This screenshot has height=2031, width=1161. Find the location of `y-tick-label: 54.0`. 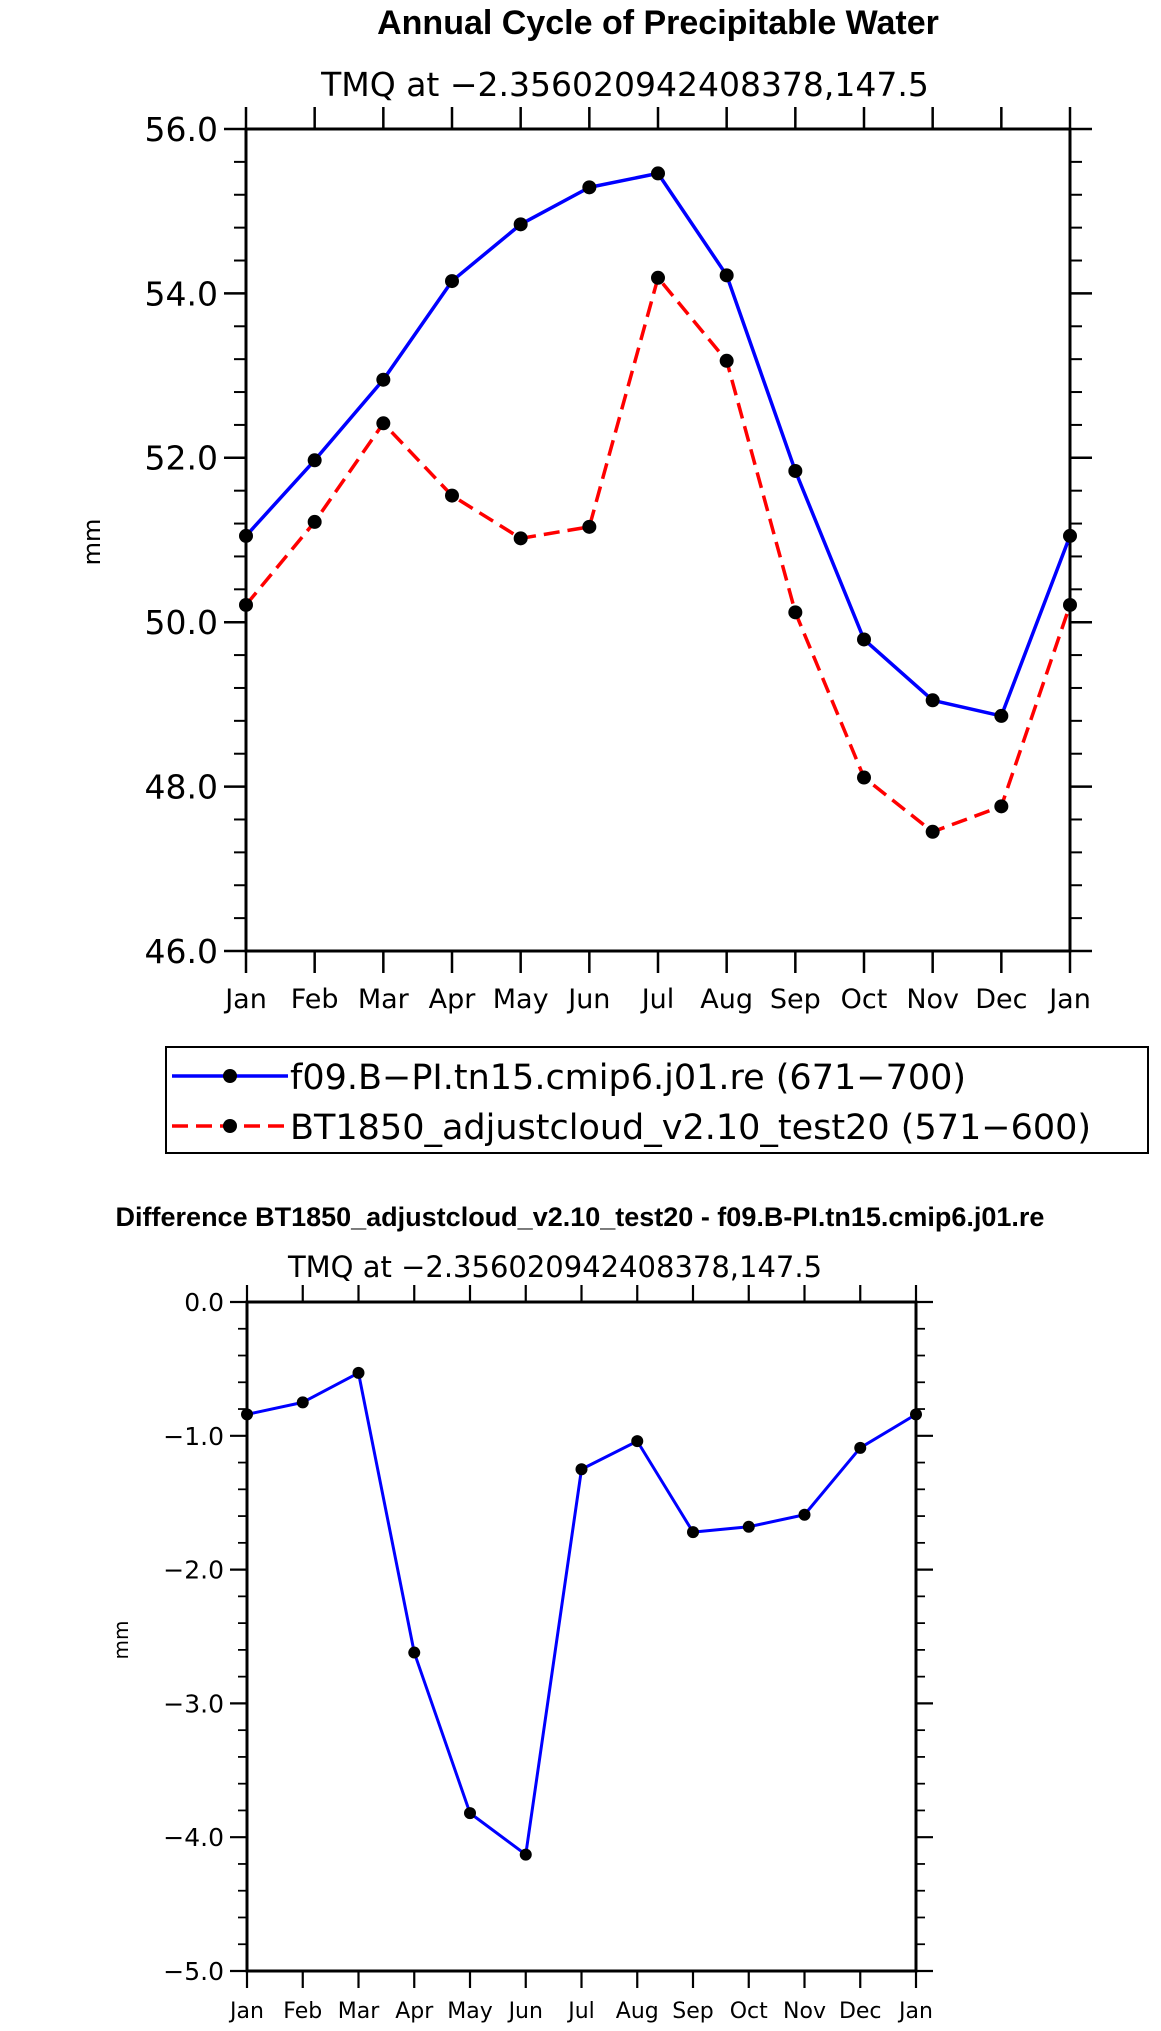

y-tick-label: 54.0 is located at coordinates (181, 293).